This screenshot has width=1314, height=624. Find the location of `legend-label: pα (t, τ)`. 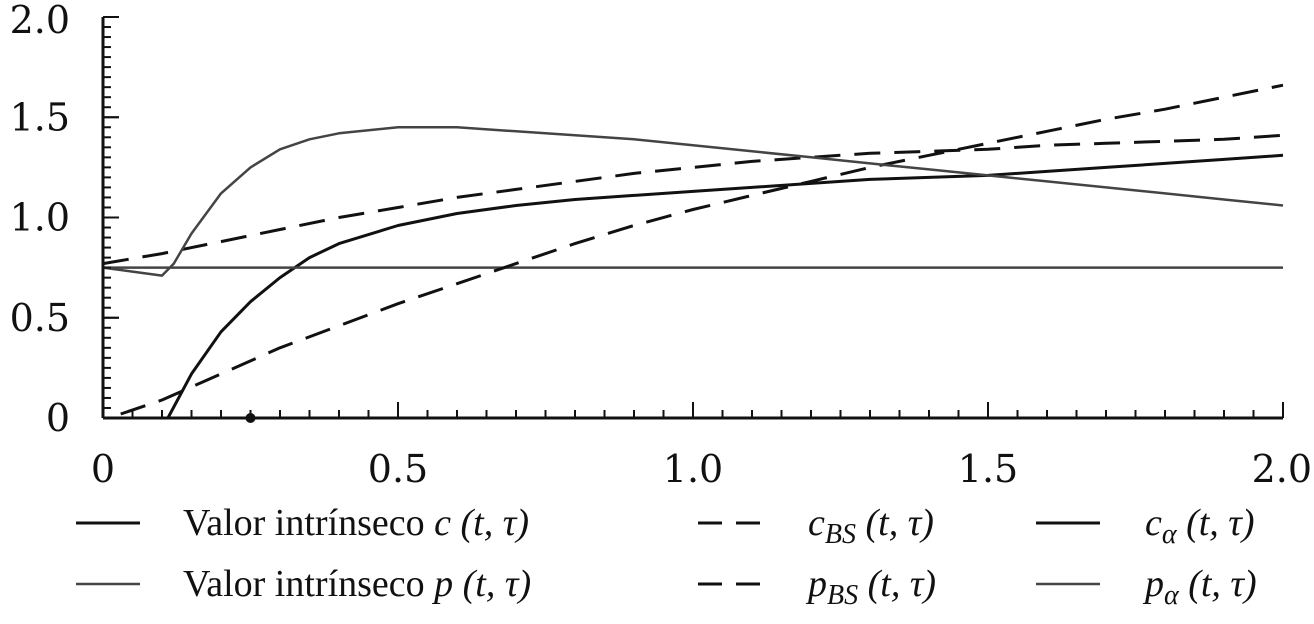

legend-label: pα (t, τ) is located at coordinates (1199, 587).